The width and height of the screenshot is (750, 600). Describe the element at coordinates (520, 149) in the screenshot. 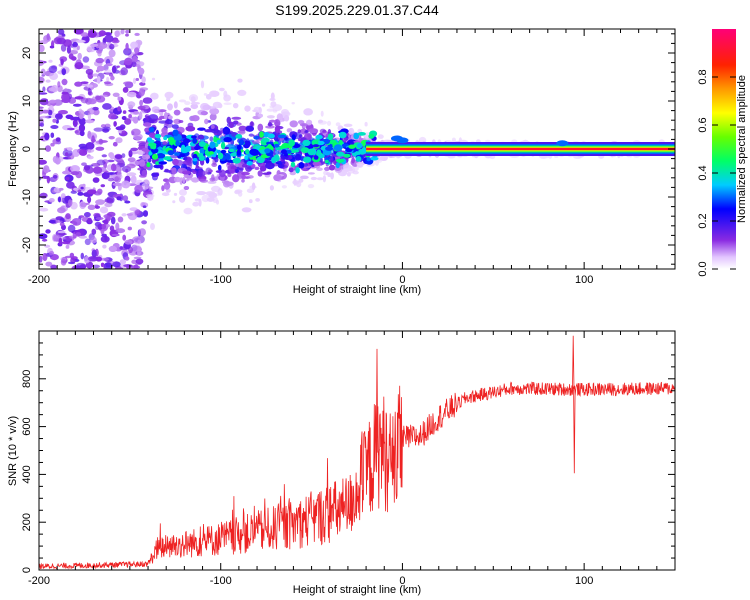

I see `spectrogram-signal-line` at that location.